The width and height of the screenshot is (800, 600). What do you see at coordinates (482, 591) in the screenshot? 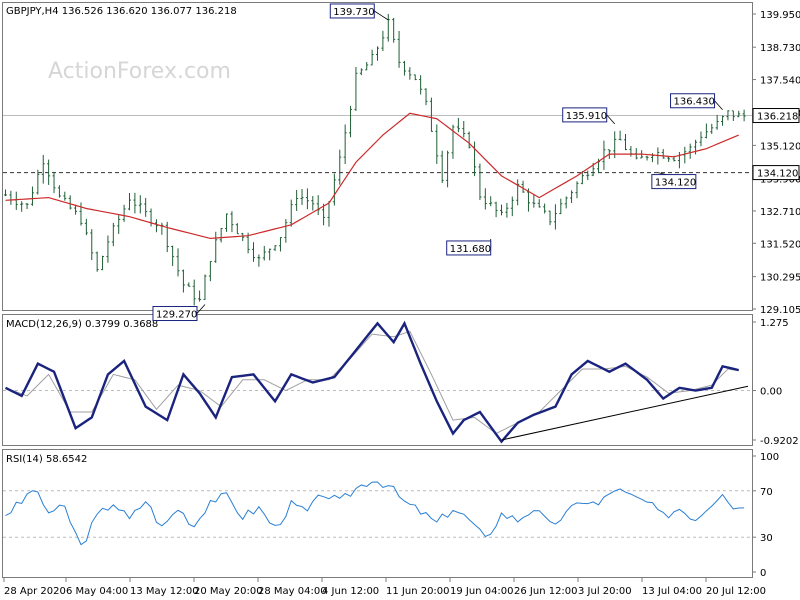
I see `time-tick-label: 19 Jun 04:00` at bounding box center [482, 591].